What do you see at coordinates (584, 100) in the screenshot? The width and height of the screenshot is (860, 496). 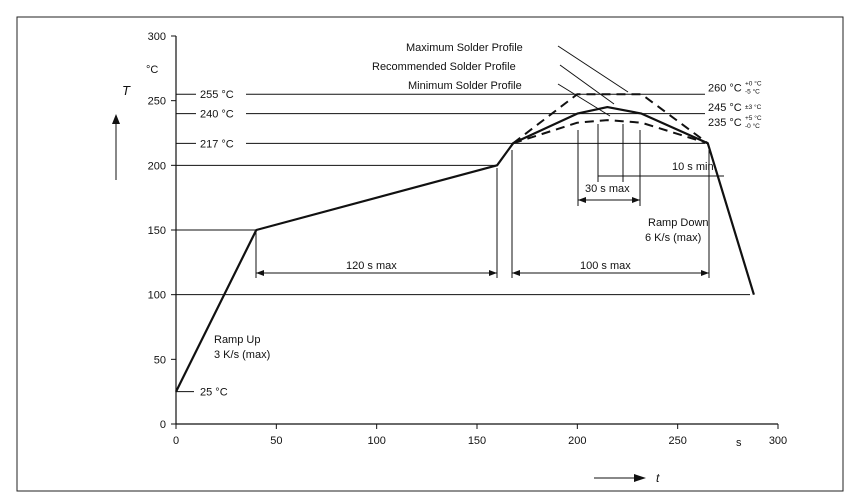 I see `leader-minimum` at bounding box center [584, 100].